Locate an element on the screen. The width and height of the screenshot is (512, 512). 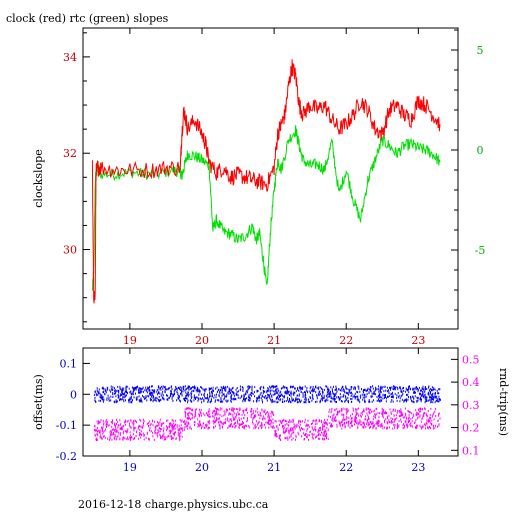
top-x-tick-label: 20 is located at coordinates (202, 340).